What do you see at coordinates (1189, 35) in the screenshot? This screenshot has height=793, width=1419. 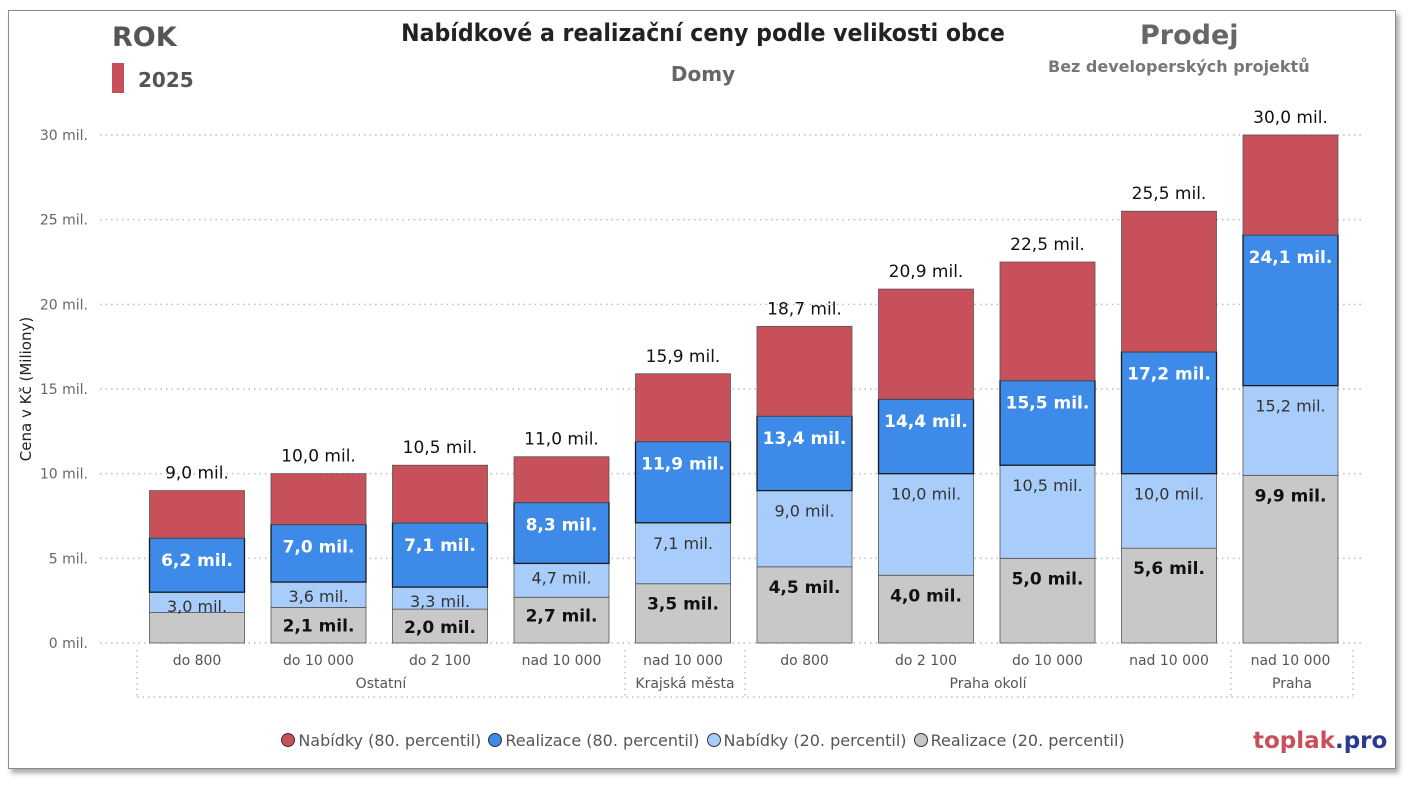 I see `mode-label: Prodej` at bounding box center [1189, 35].